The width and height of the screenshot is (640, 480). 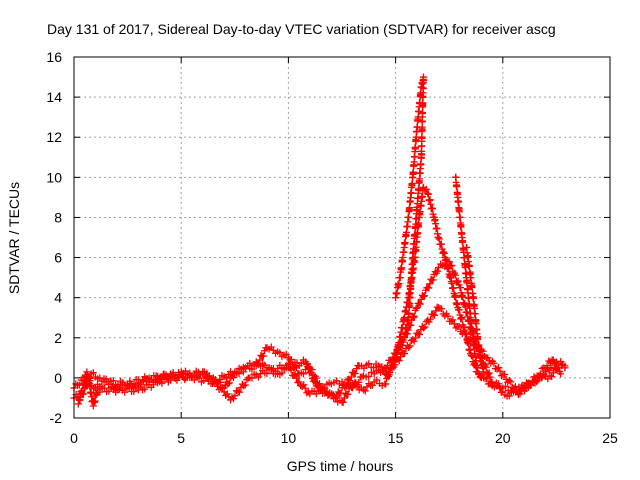 I want to click on y-tick-label: 6, so click(x=58, y=258).